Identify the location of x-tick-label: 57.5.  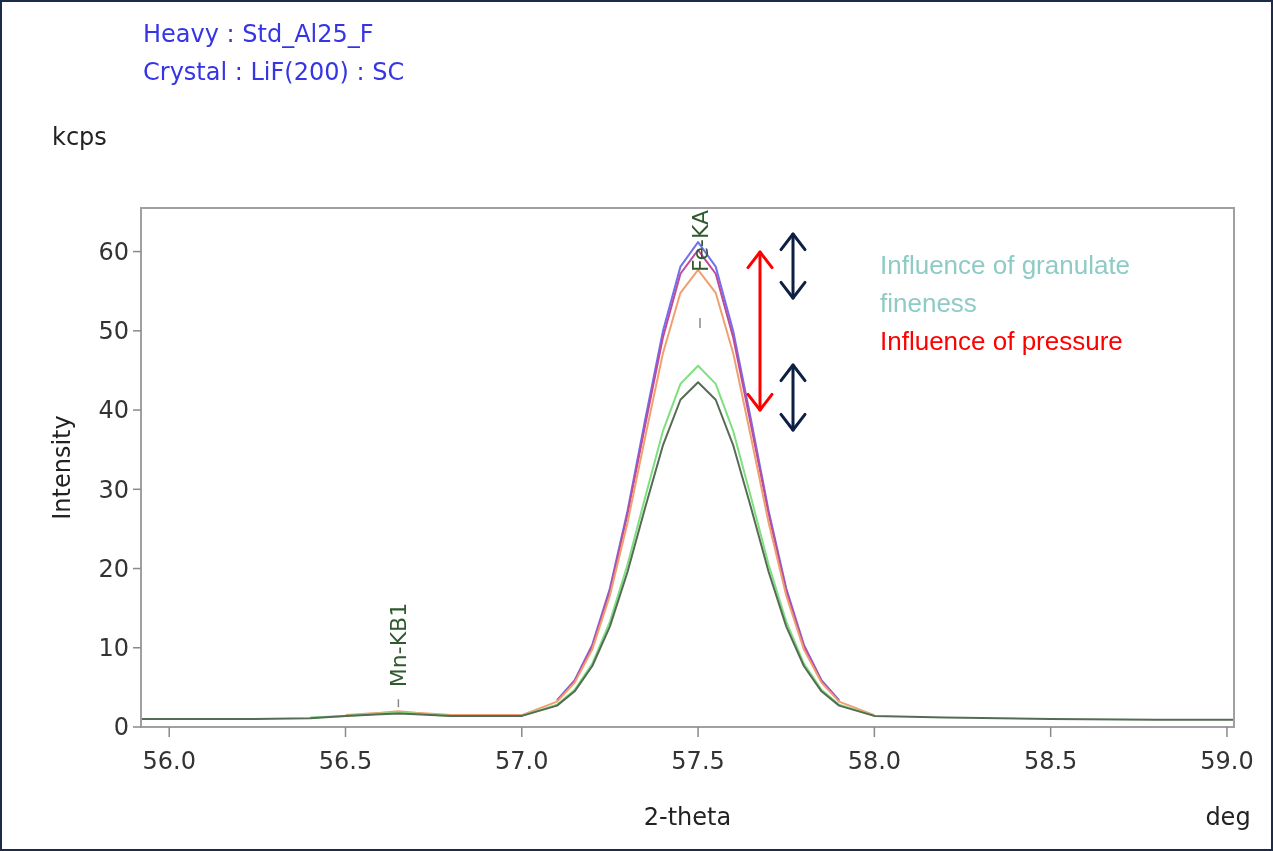
(698, 761).